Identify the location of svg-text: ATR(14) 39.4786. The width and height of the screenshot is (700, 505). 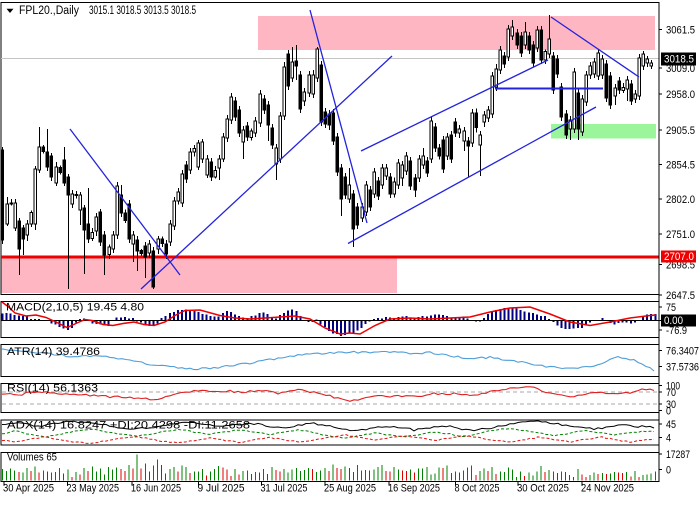
(53, 352).